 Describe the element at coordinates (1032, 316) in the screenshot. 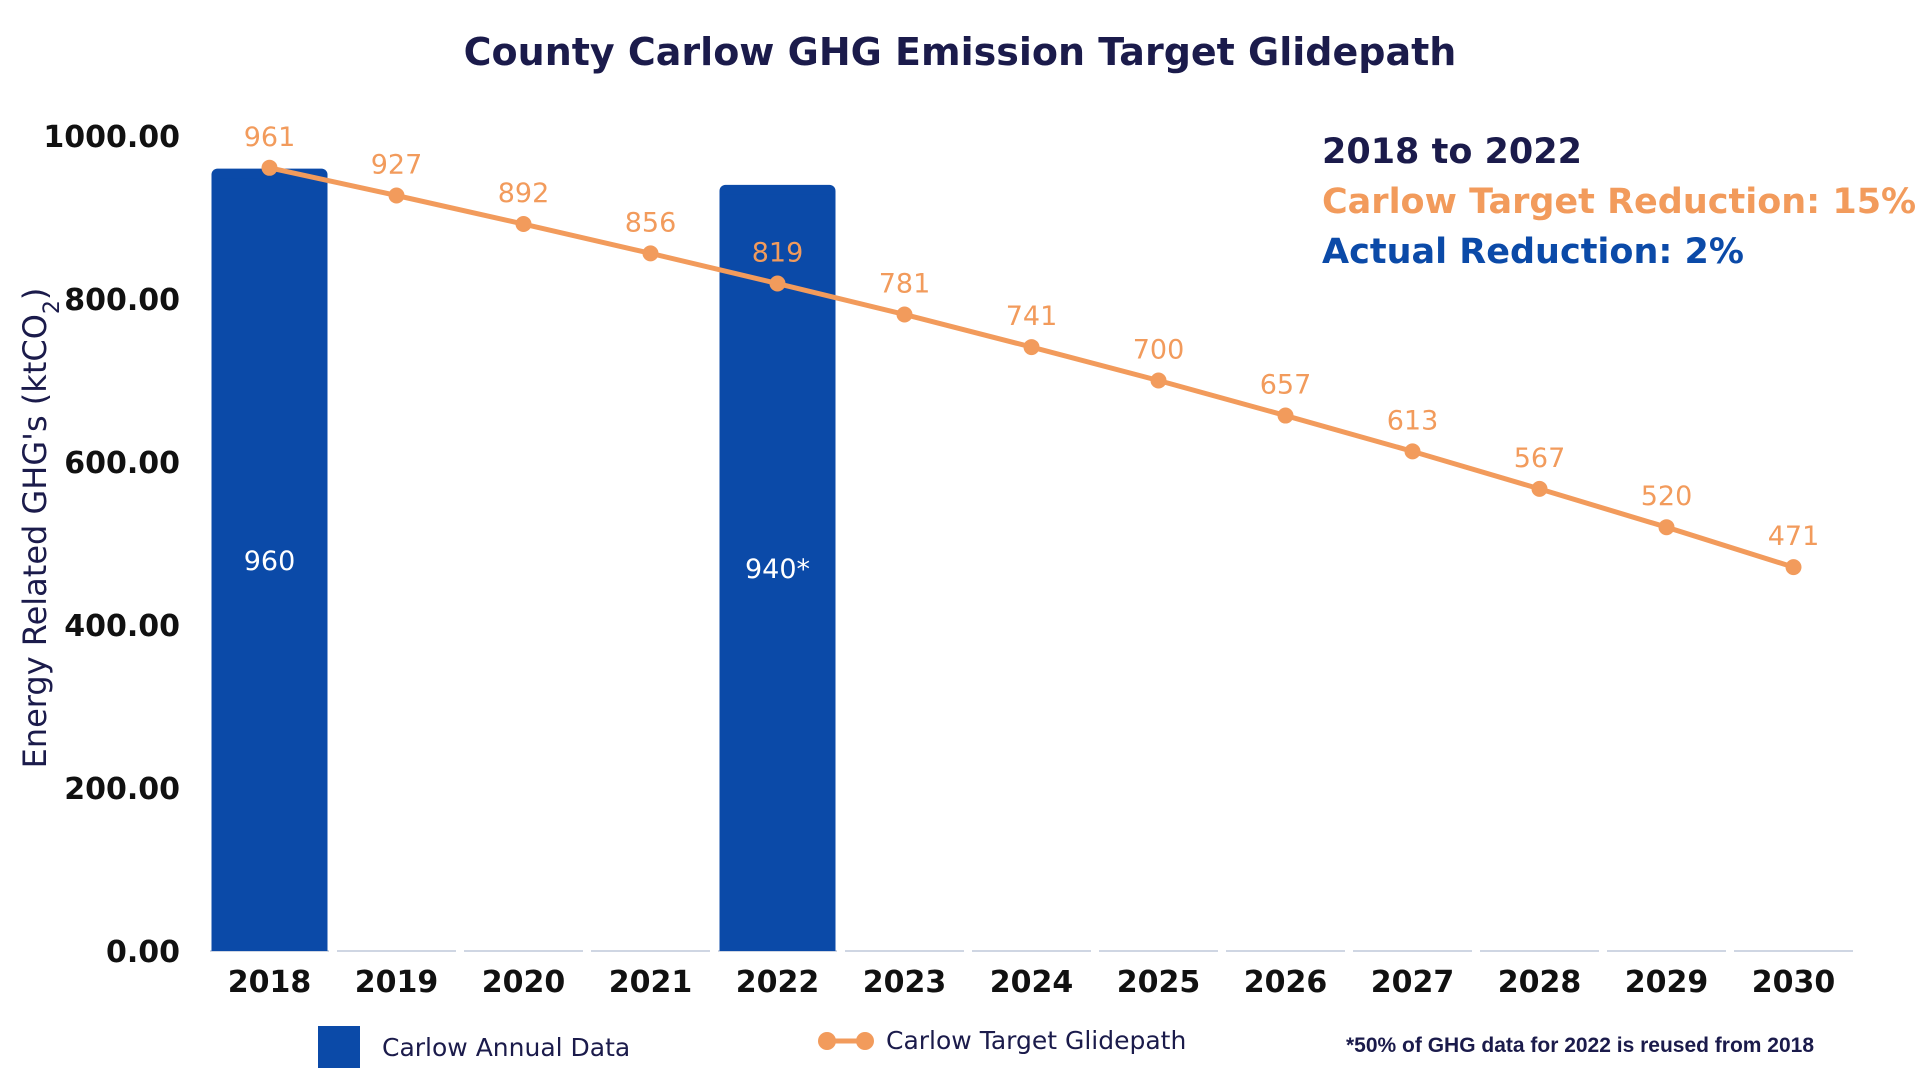

I see `glidepath-value-label: 741` at that location.